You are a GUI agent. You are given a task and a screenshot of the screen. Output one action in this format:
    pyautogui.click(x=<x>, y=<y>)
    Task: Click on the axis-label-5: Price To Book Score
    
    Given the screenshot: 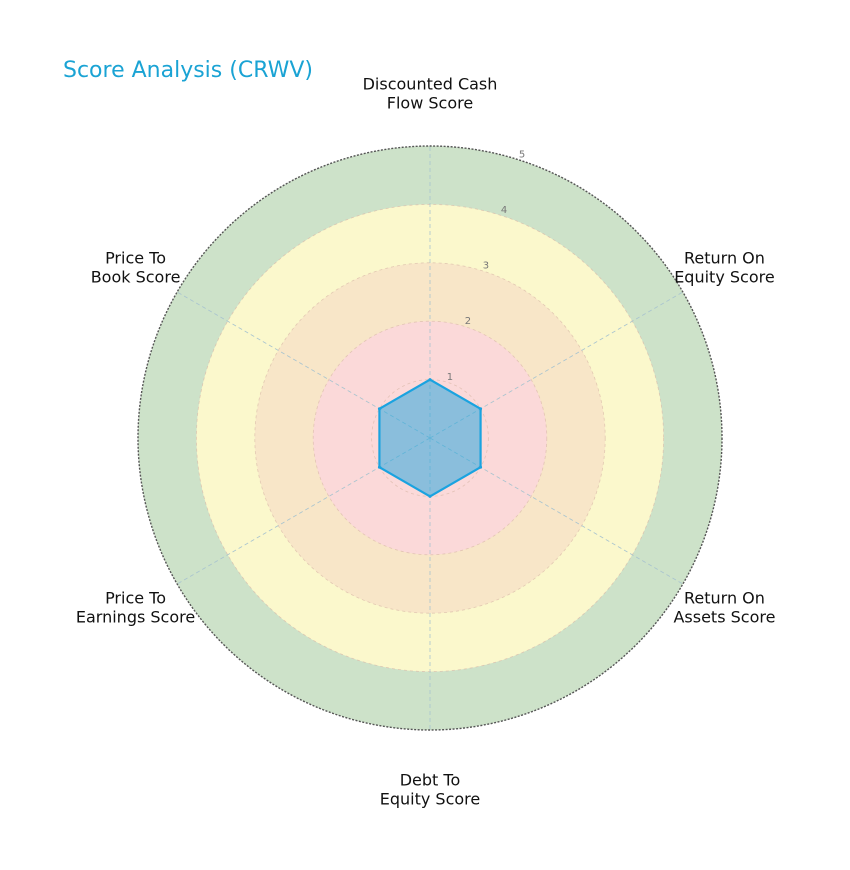 What is the action you would take?
    pyautogui.click(x=136, y=268)
    